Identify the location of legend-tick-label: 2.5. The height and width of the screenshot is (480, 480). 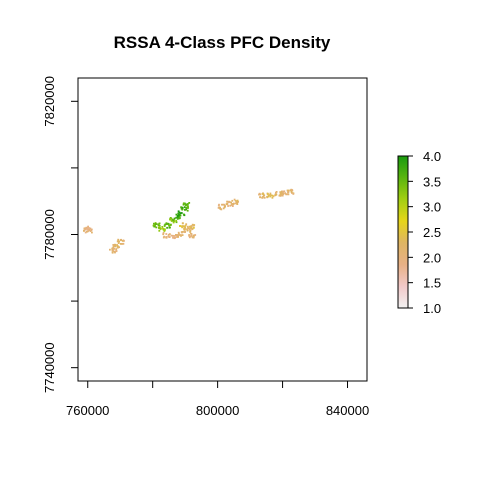
(432, 232).